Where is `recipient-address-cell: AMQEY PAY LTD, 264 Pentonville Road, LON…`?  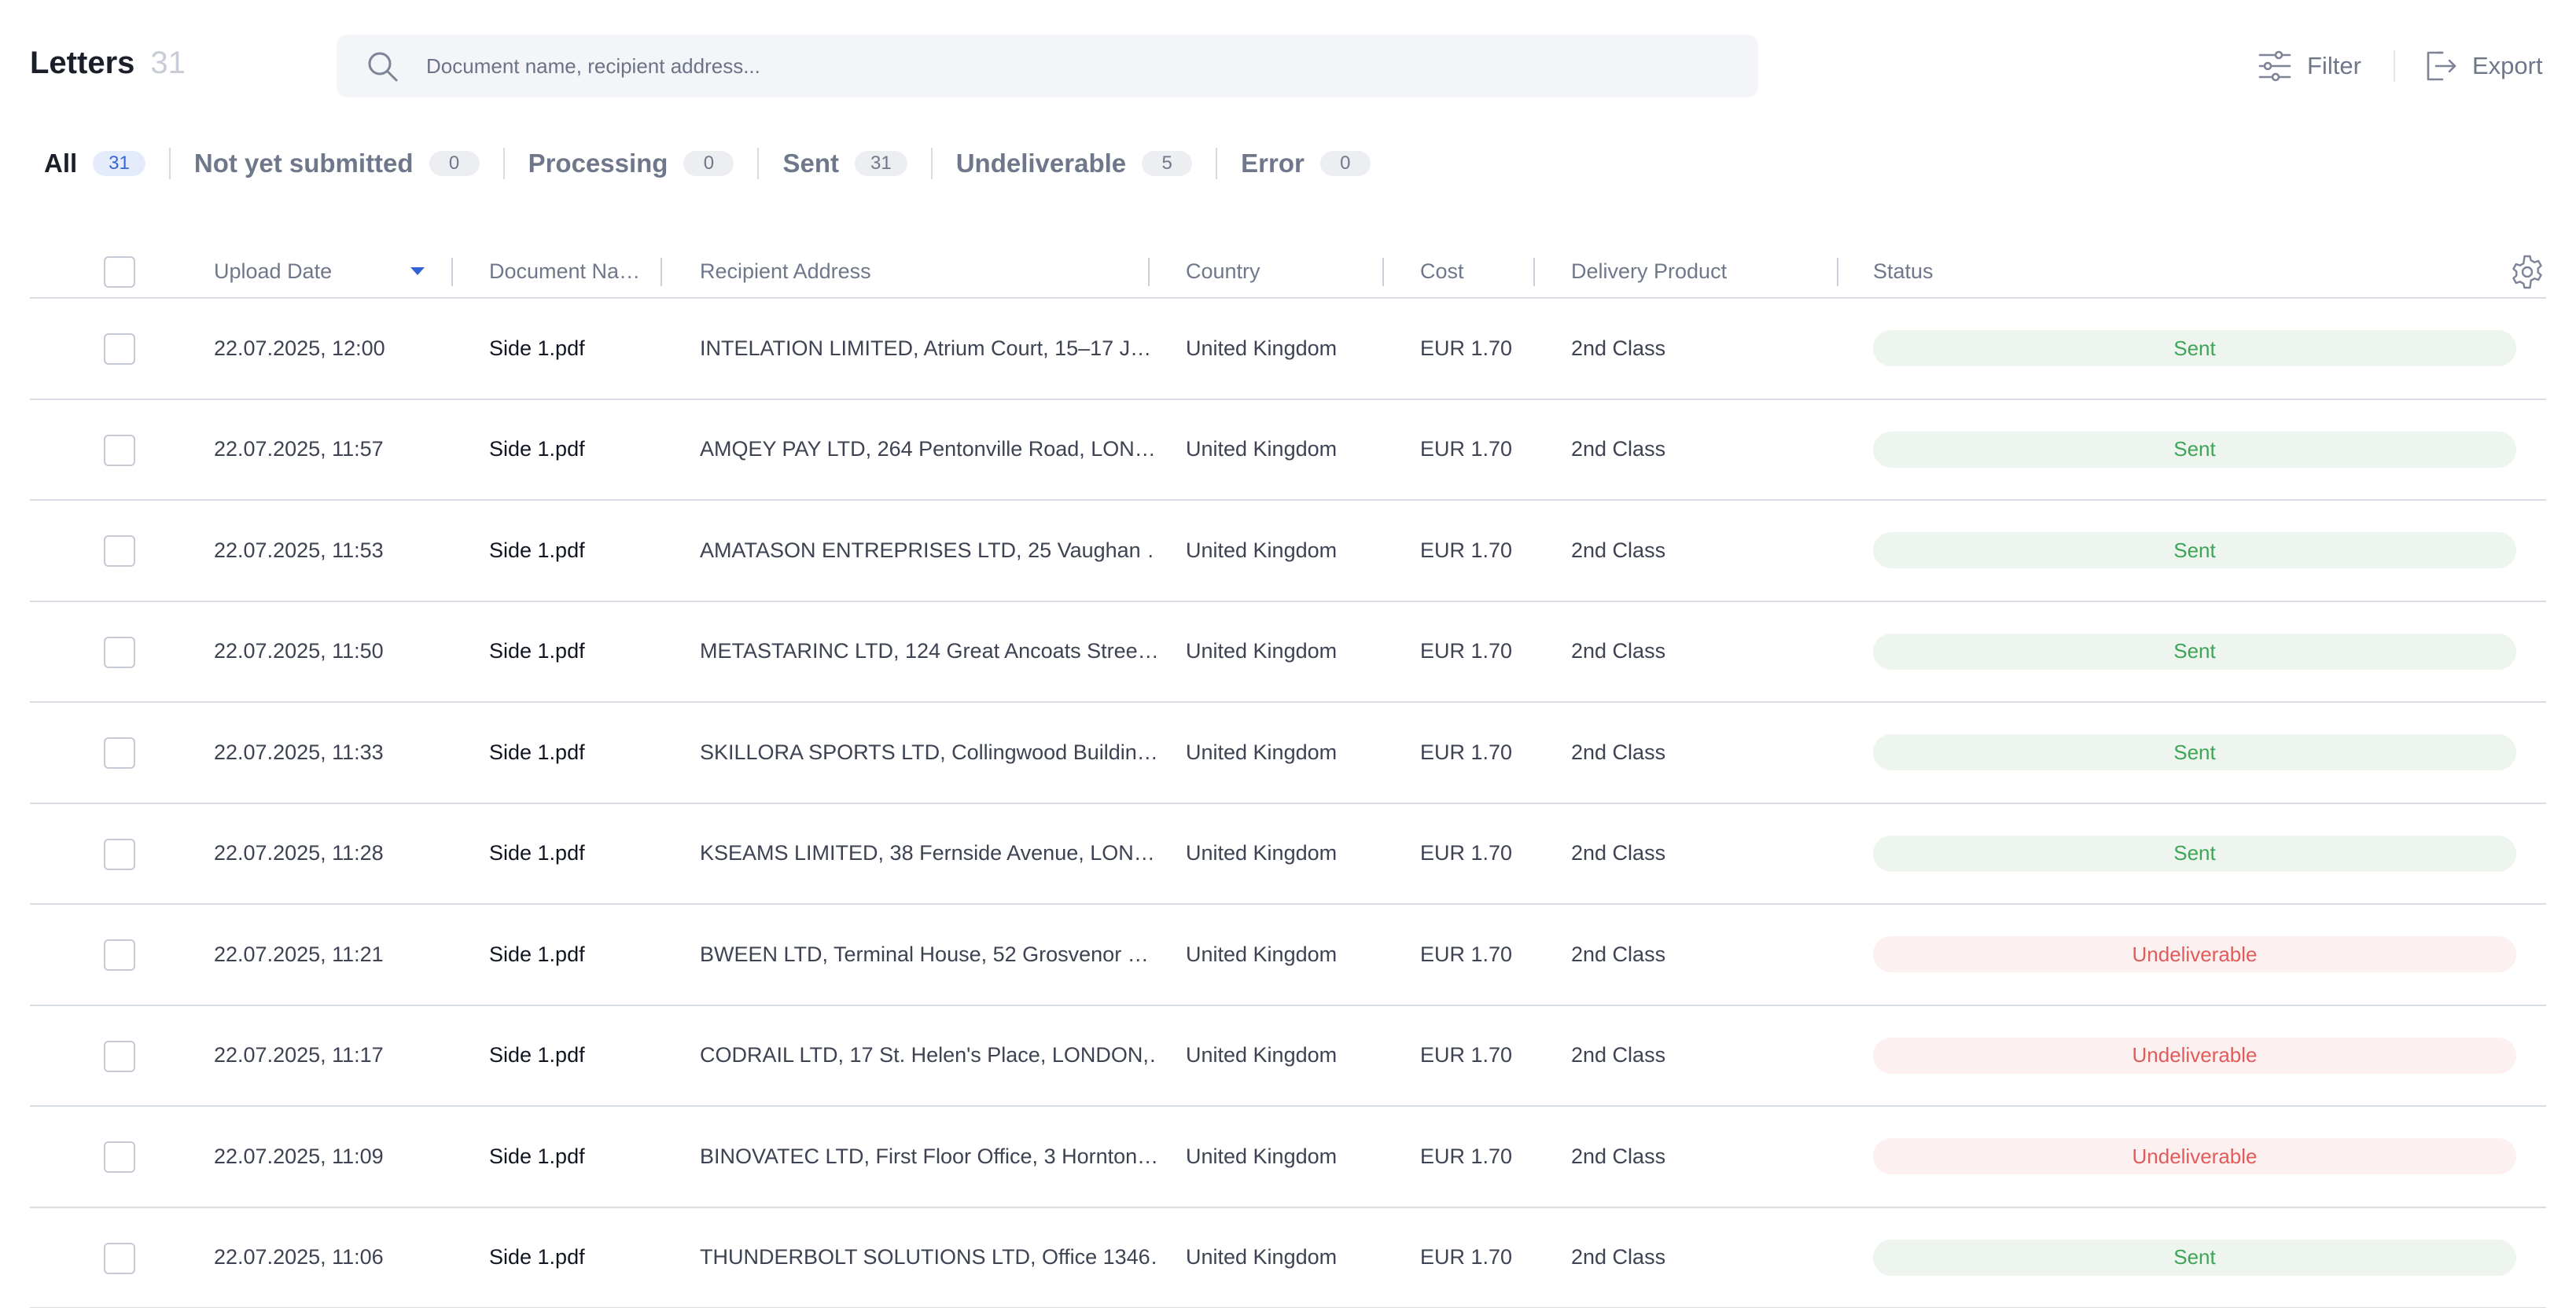
recipient-address-cell: AMQEY PAY LTD, 264 Pentonville Road, LON… is located at coordinates (928, 449).